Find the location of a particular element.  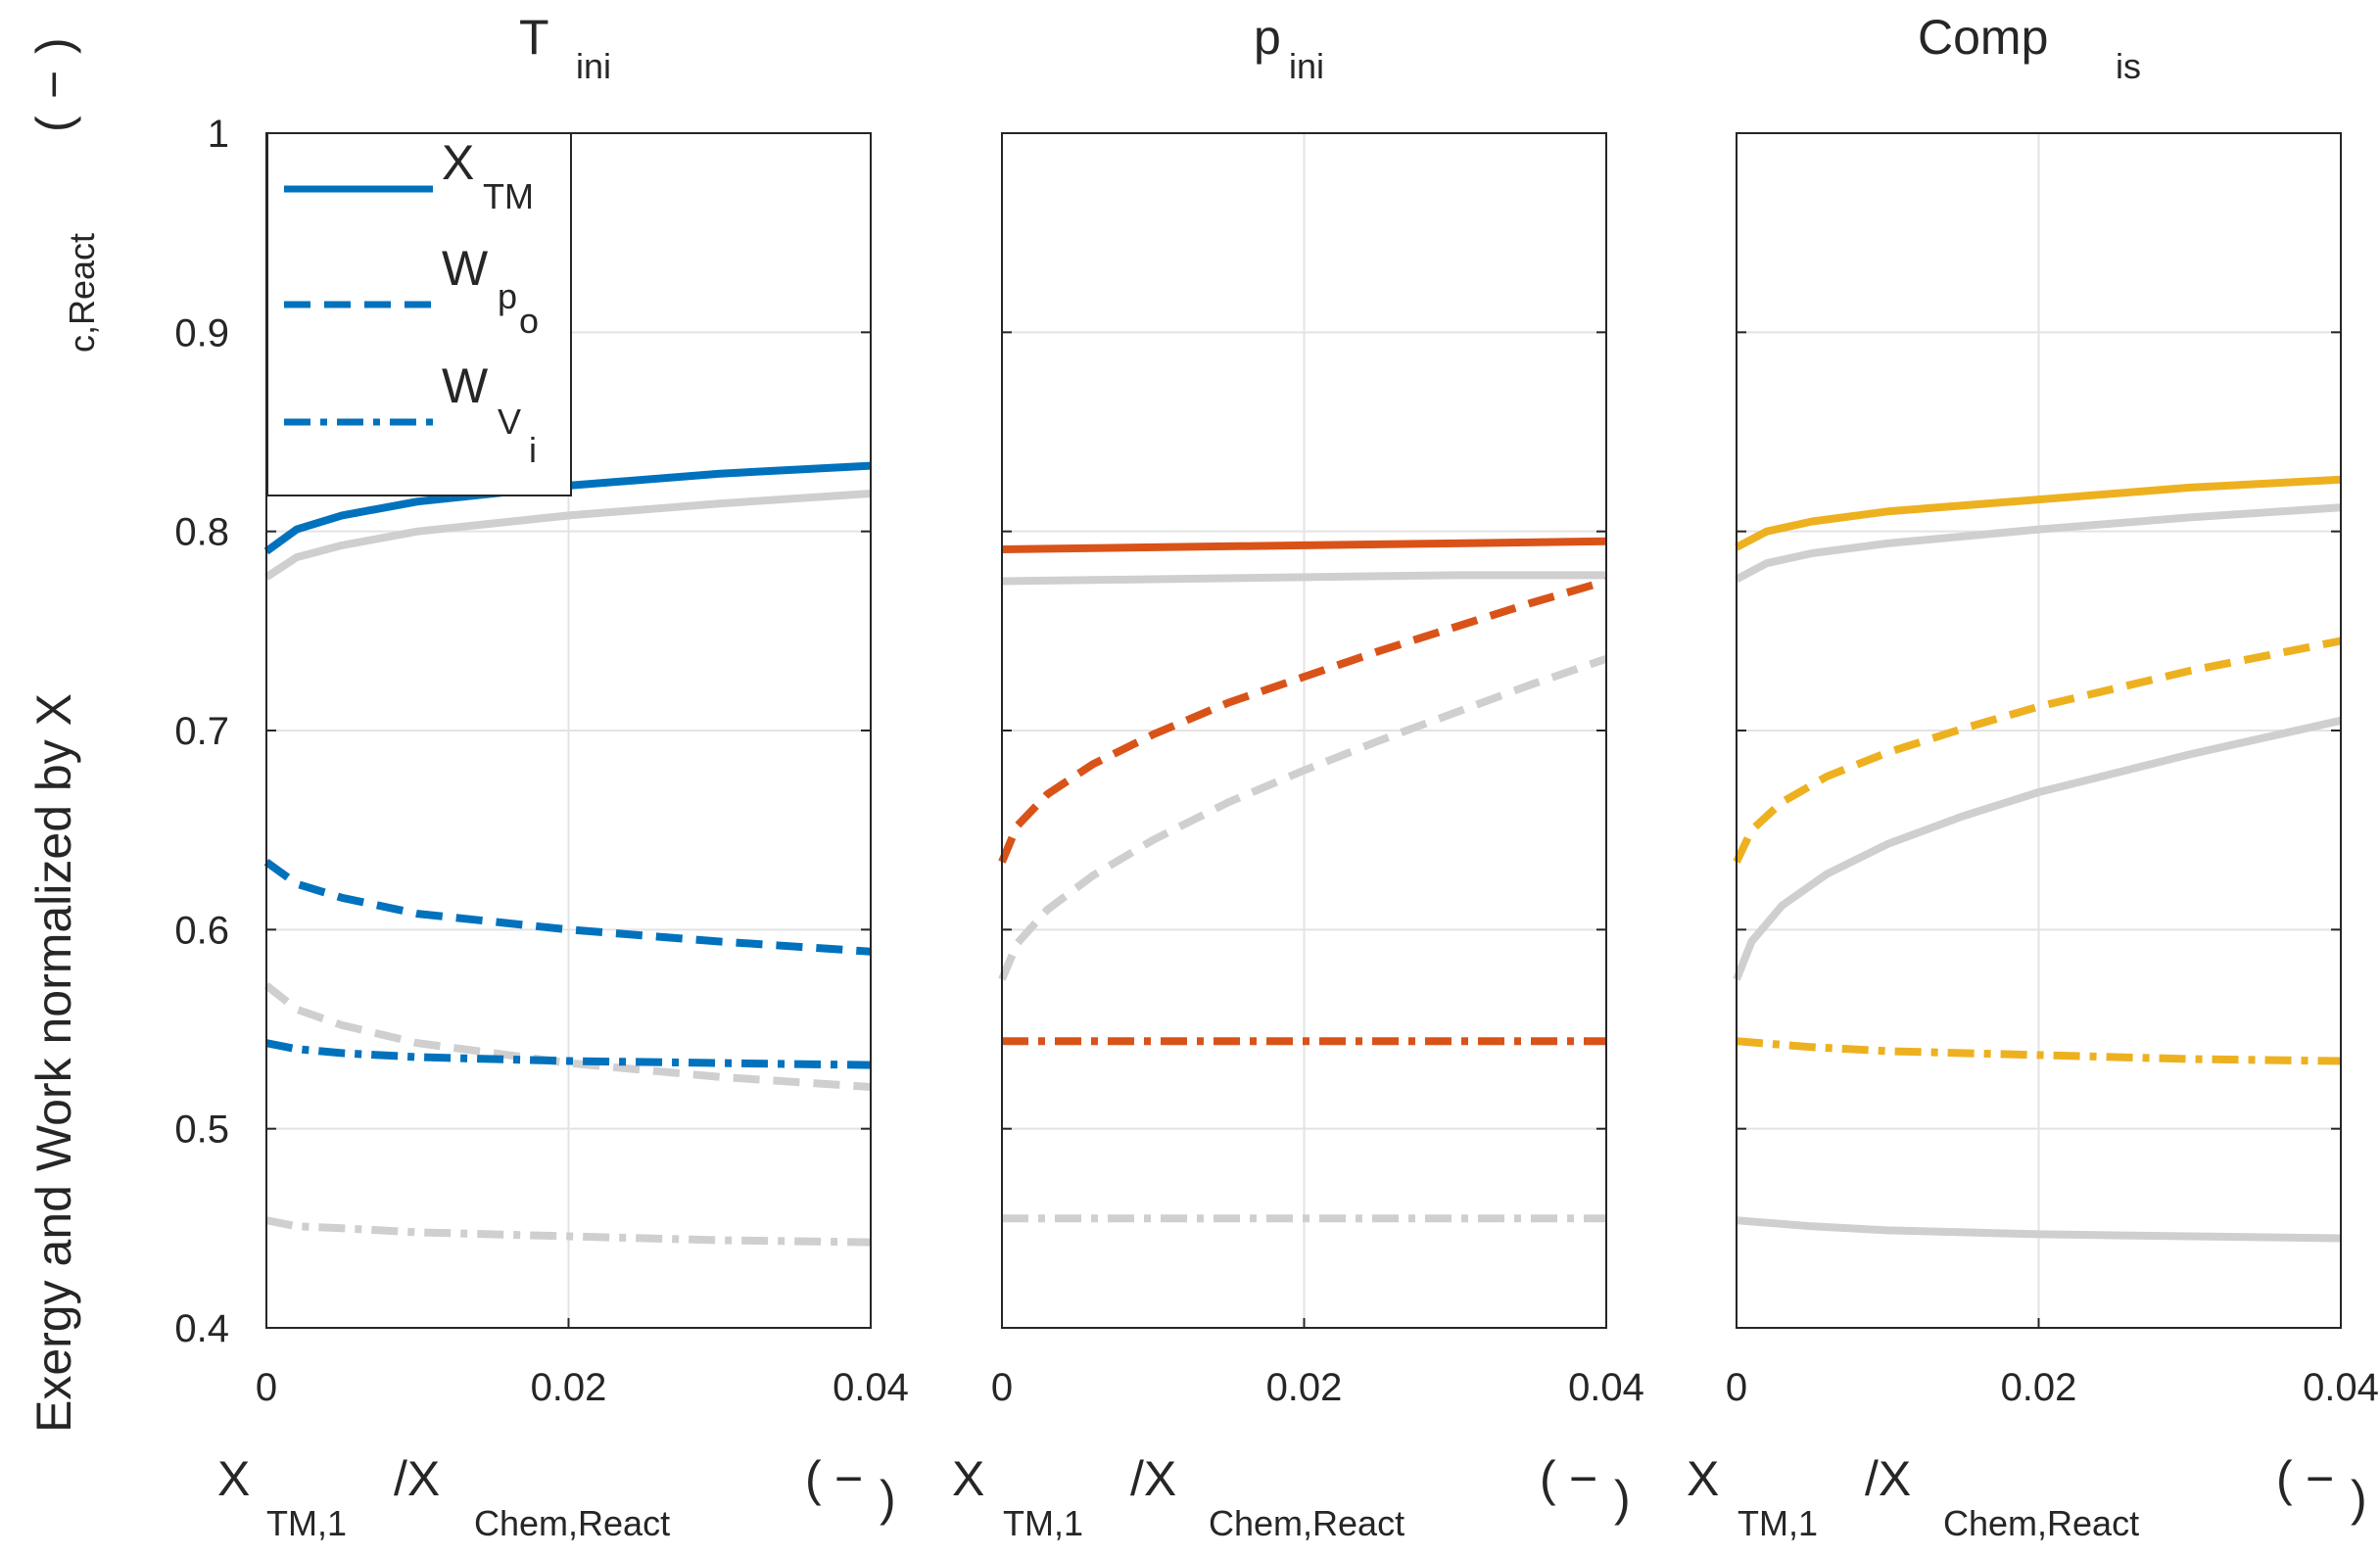

y-unit-open: ( is located at coordinates (53, 124).